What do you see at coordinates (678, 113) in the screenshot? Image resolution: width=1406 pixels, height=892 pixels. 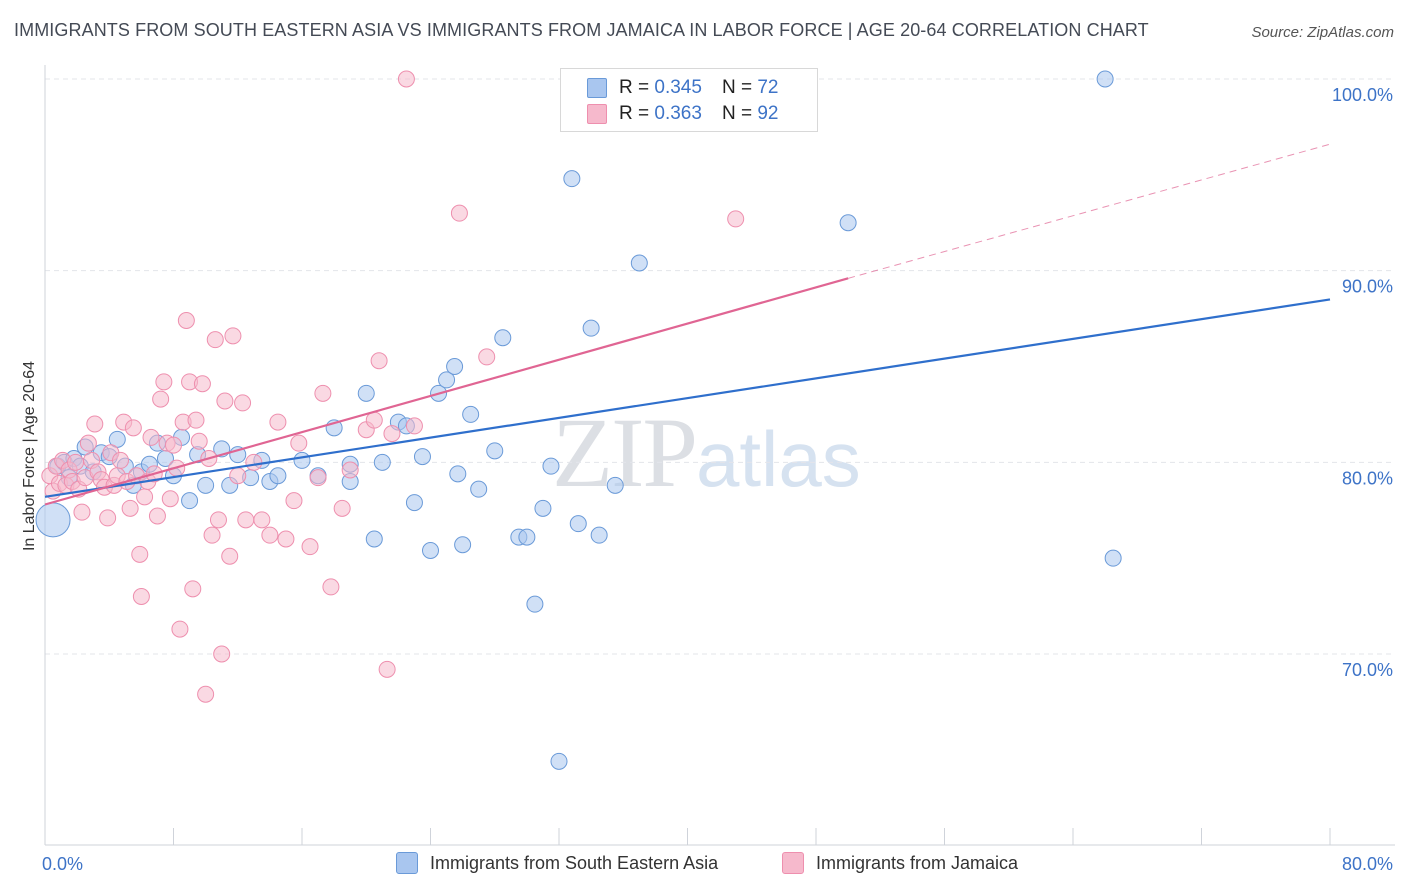 I see `stats-r-value: 0.363` at bounding box center [678, 113].